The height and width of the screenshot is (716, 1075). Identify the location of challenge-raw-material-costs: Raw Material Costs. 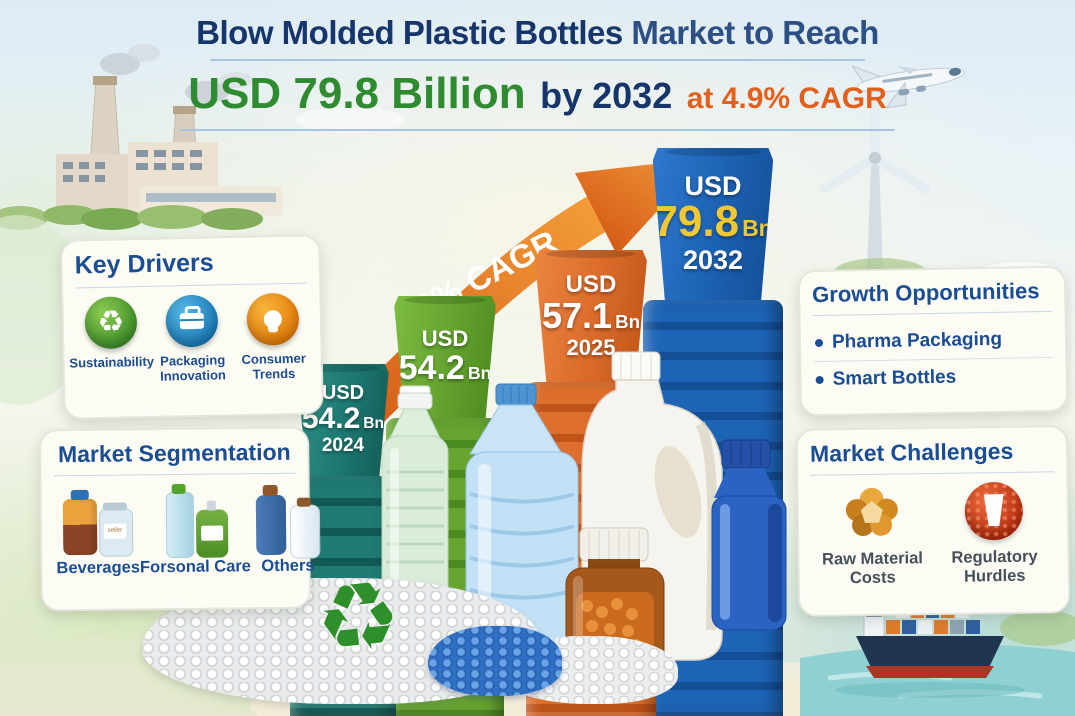
(871, 535).